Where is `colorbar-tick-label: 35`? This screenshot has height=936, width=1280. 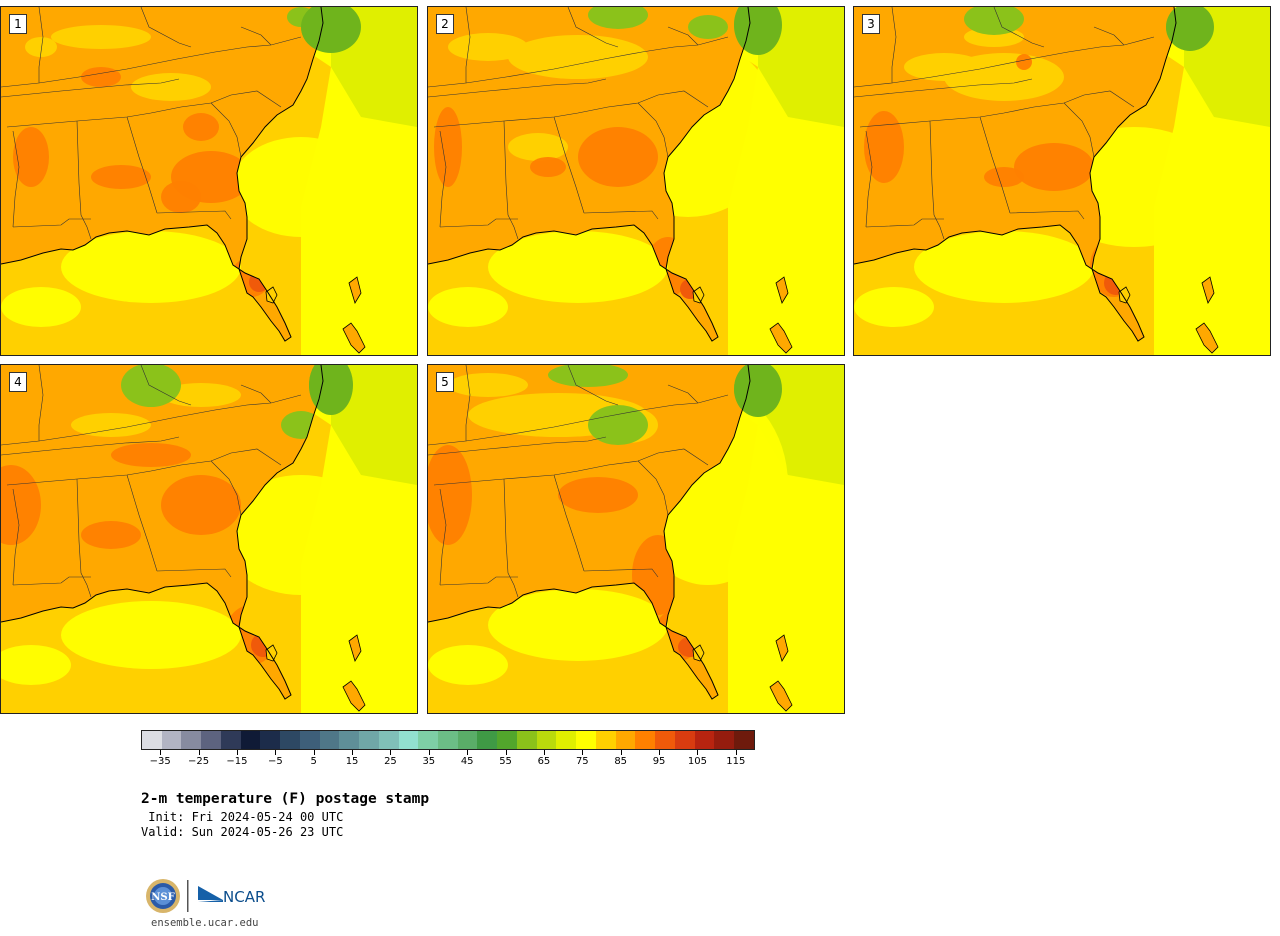
colorbar-tick-label: 35 is located at coordinates (429, 761).